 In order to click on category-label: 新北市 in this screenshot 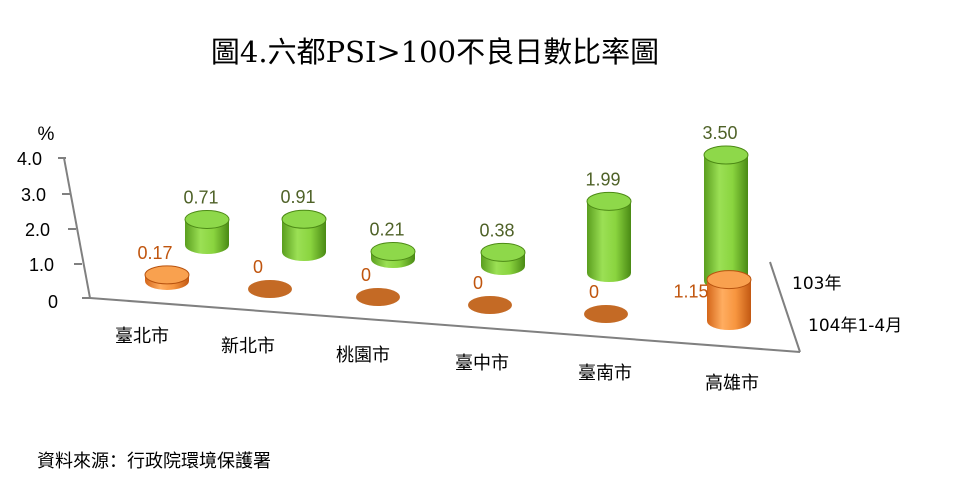, I will do `click(248, 346)`.